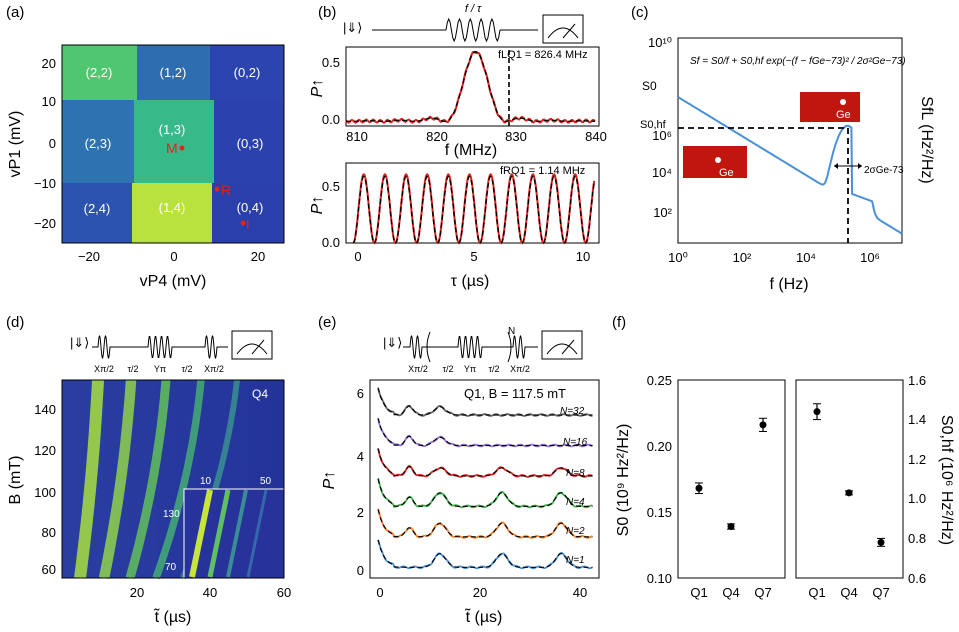  Describe the element at coordinates (474, 208) in the screenshot. I see `rabi-data-line` at that location.